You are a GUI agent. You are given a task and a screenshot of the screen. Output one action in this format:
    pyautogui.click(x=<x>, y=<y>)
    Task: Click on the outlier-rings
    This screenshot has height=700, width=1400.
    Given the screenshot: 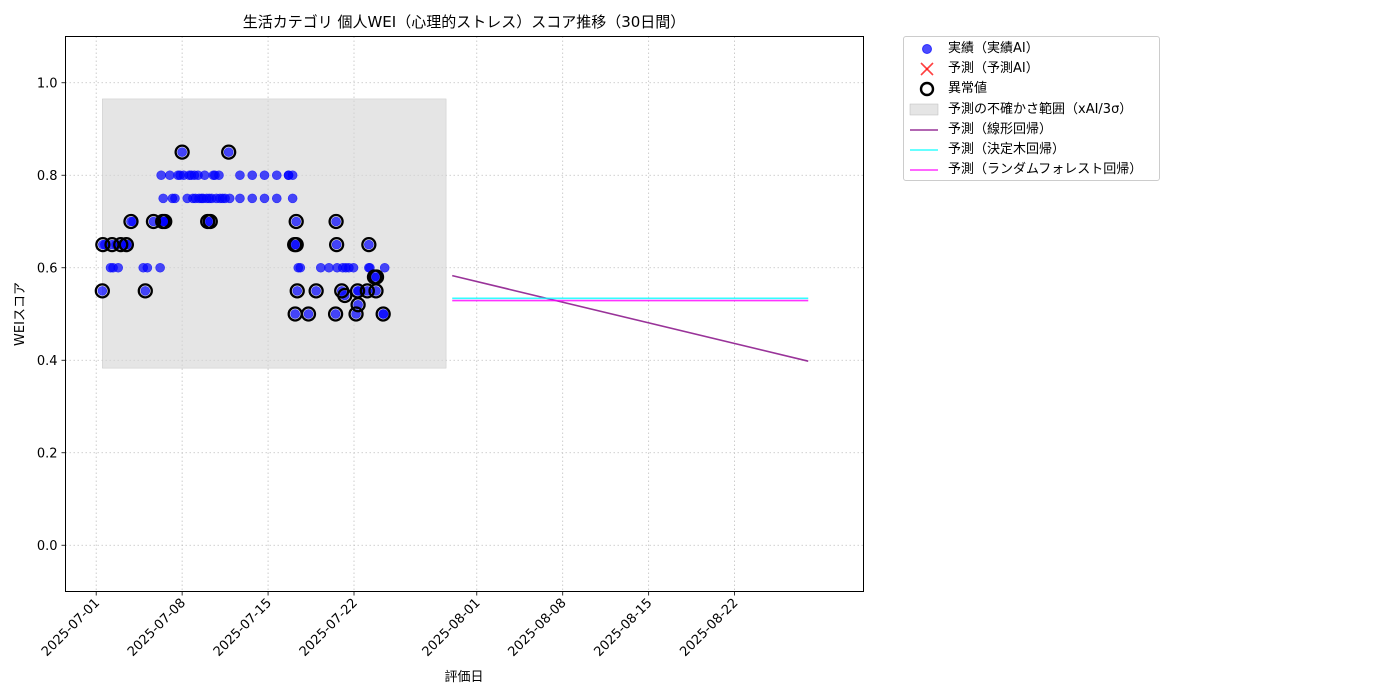 What is the action you would take?
    pyautogui.click(x=242, y=233)
    